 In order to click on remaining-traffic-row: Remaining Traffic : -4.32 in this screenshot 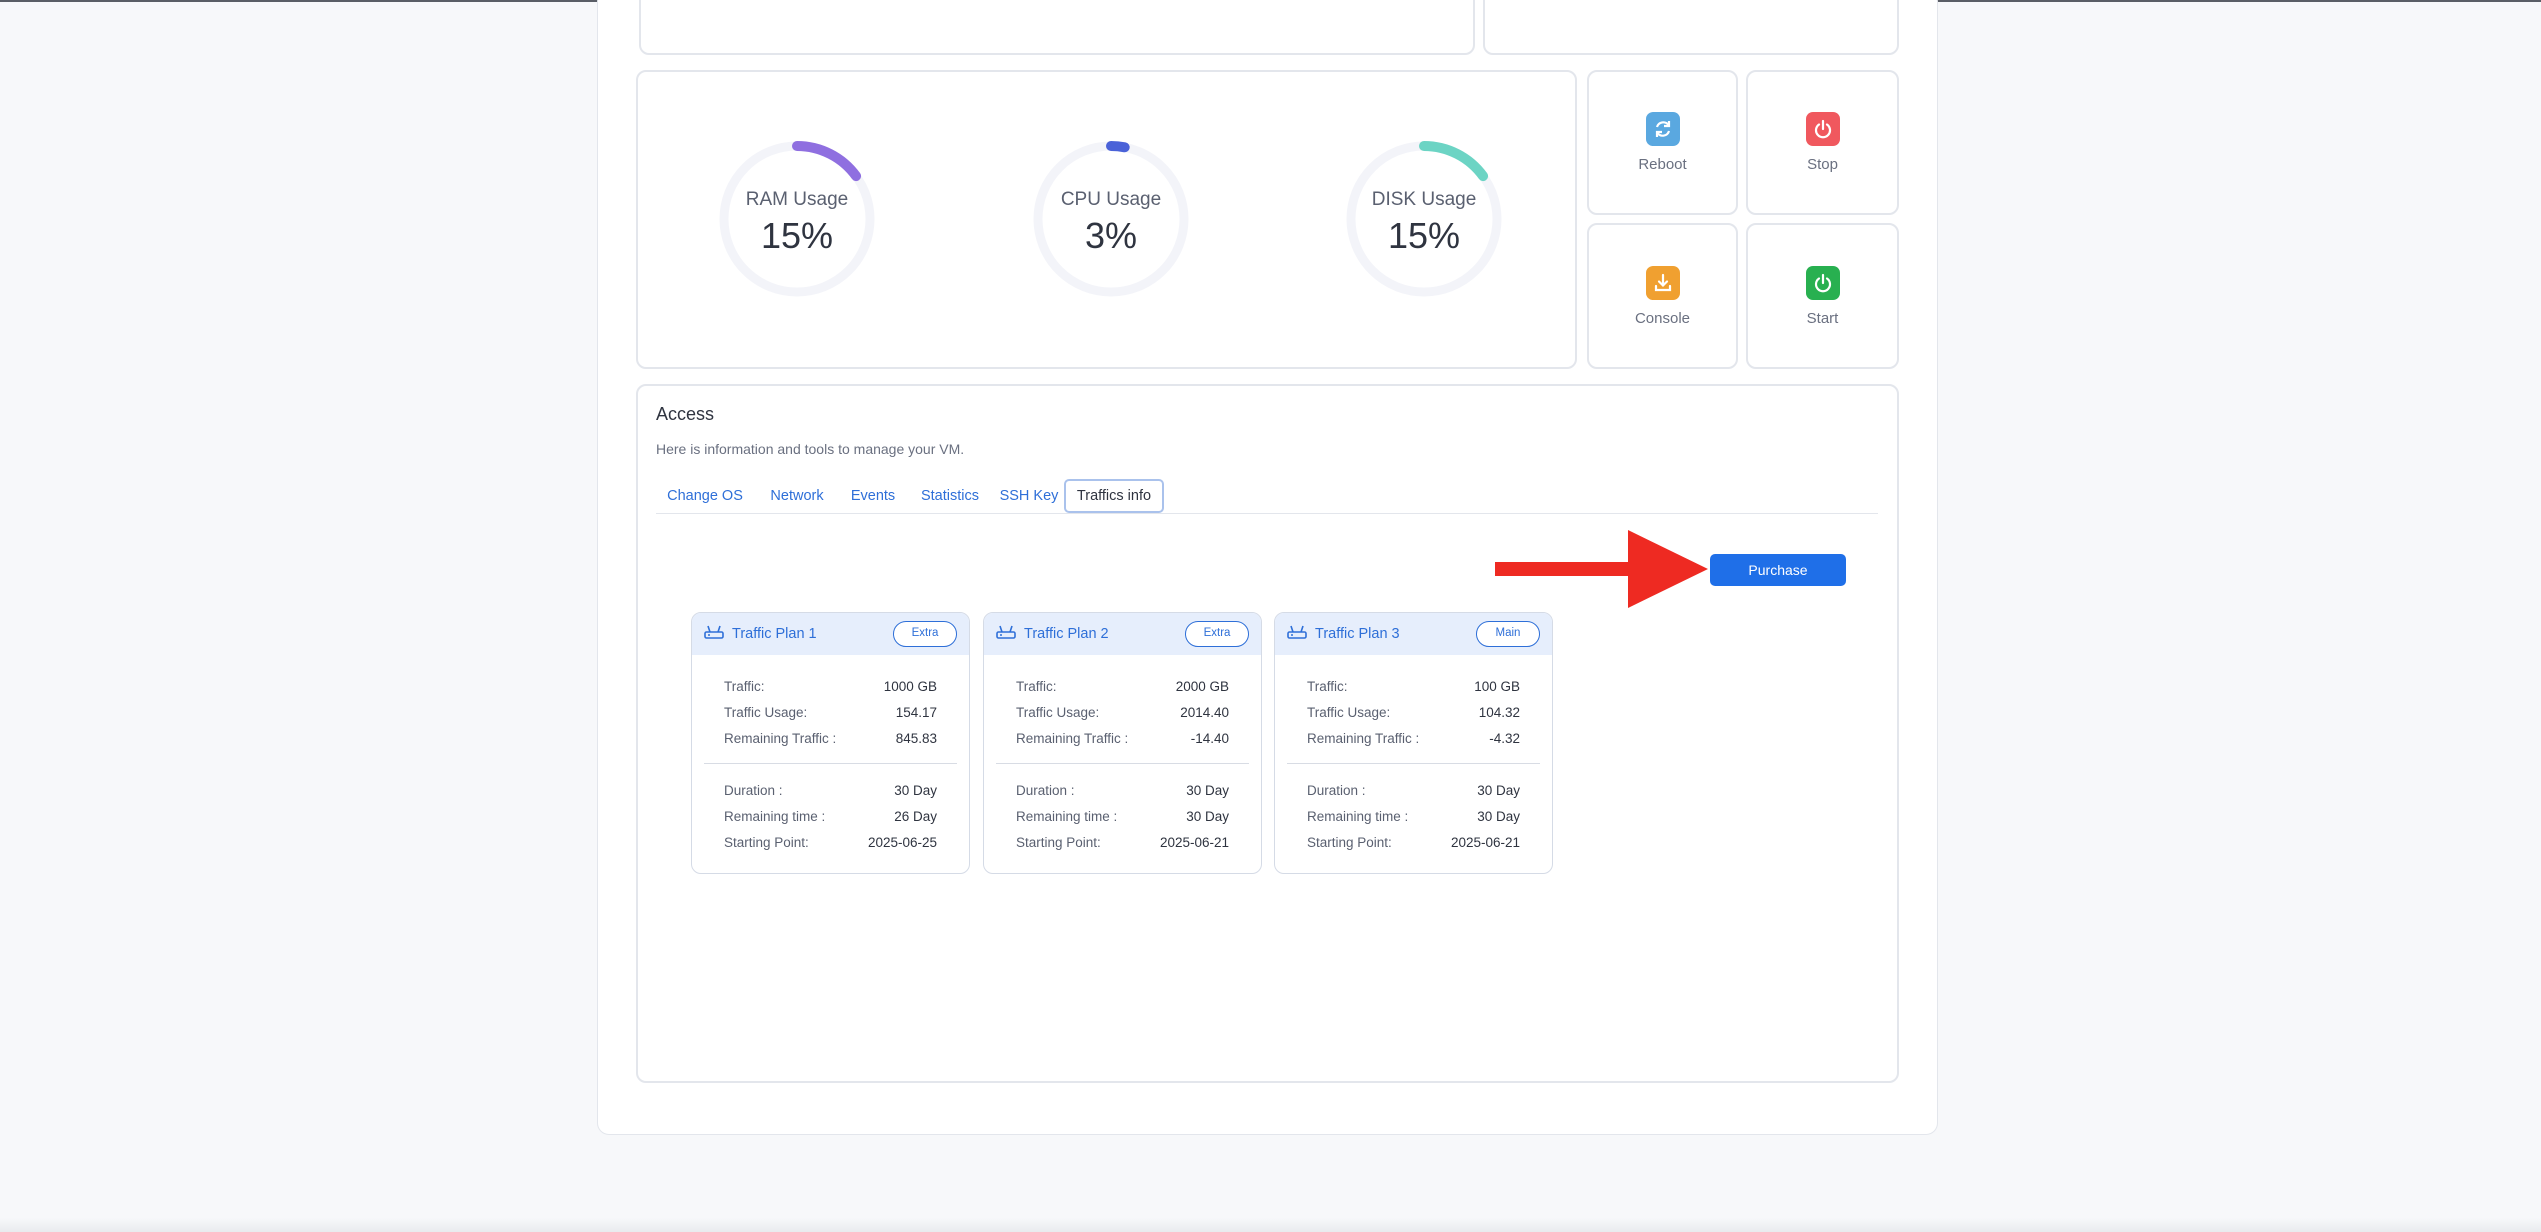, I will do `click(1413, 741)`.